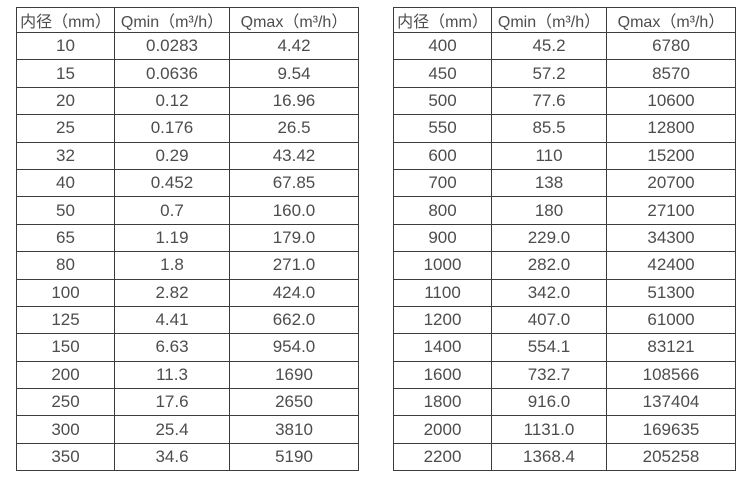 The image size is (750, 483). What do you see at coordinates (442, 128) in the screenshot?
I see `table-cell: 550` at bounding box center [442, 128].